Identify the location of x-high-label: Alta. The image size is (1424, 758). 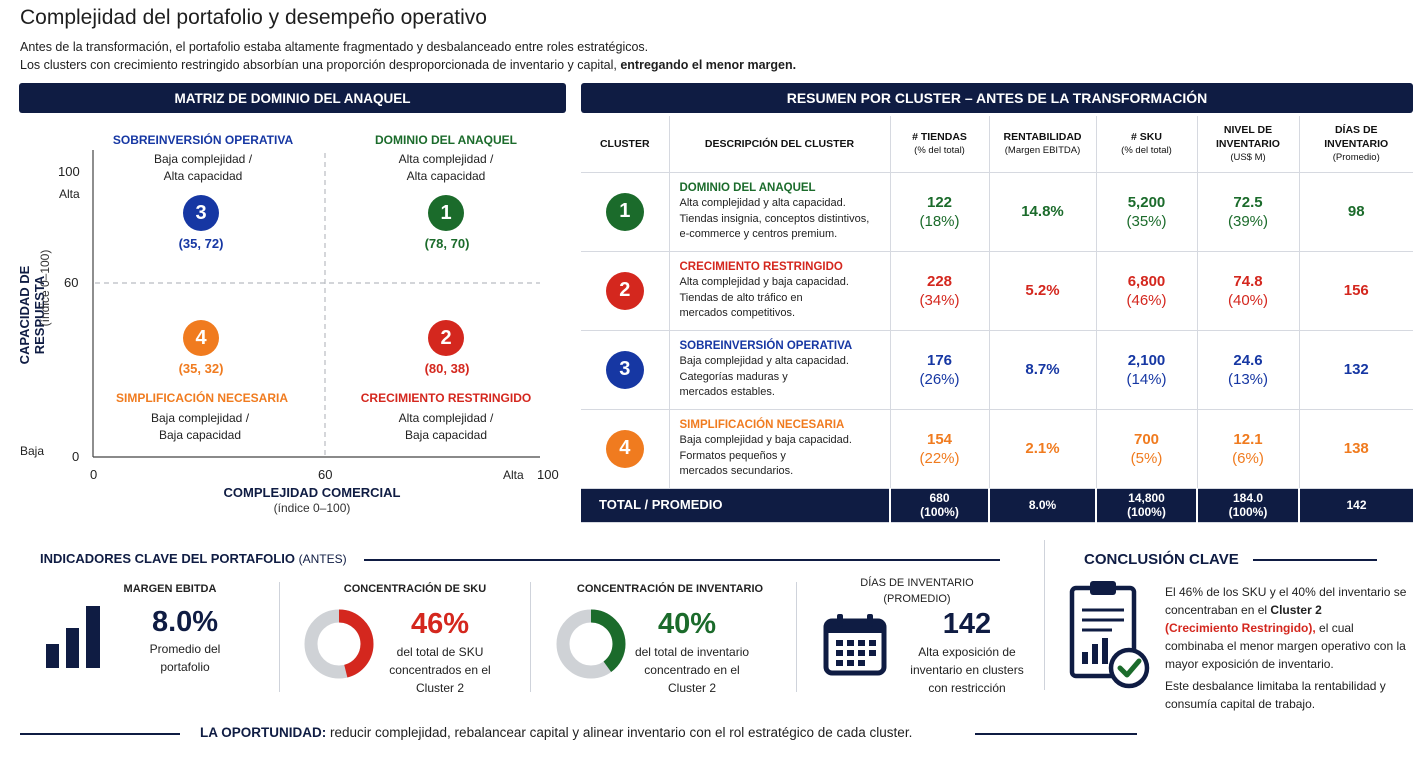
(513, 475).